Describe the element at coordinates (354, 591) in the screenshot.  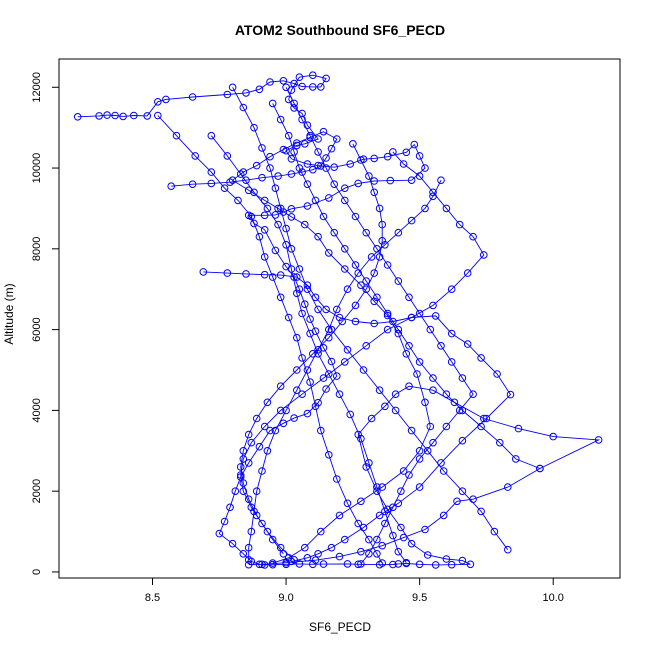
I see `x-axis: 8.5 9.0 9.5 10.0` at that location.